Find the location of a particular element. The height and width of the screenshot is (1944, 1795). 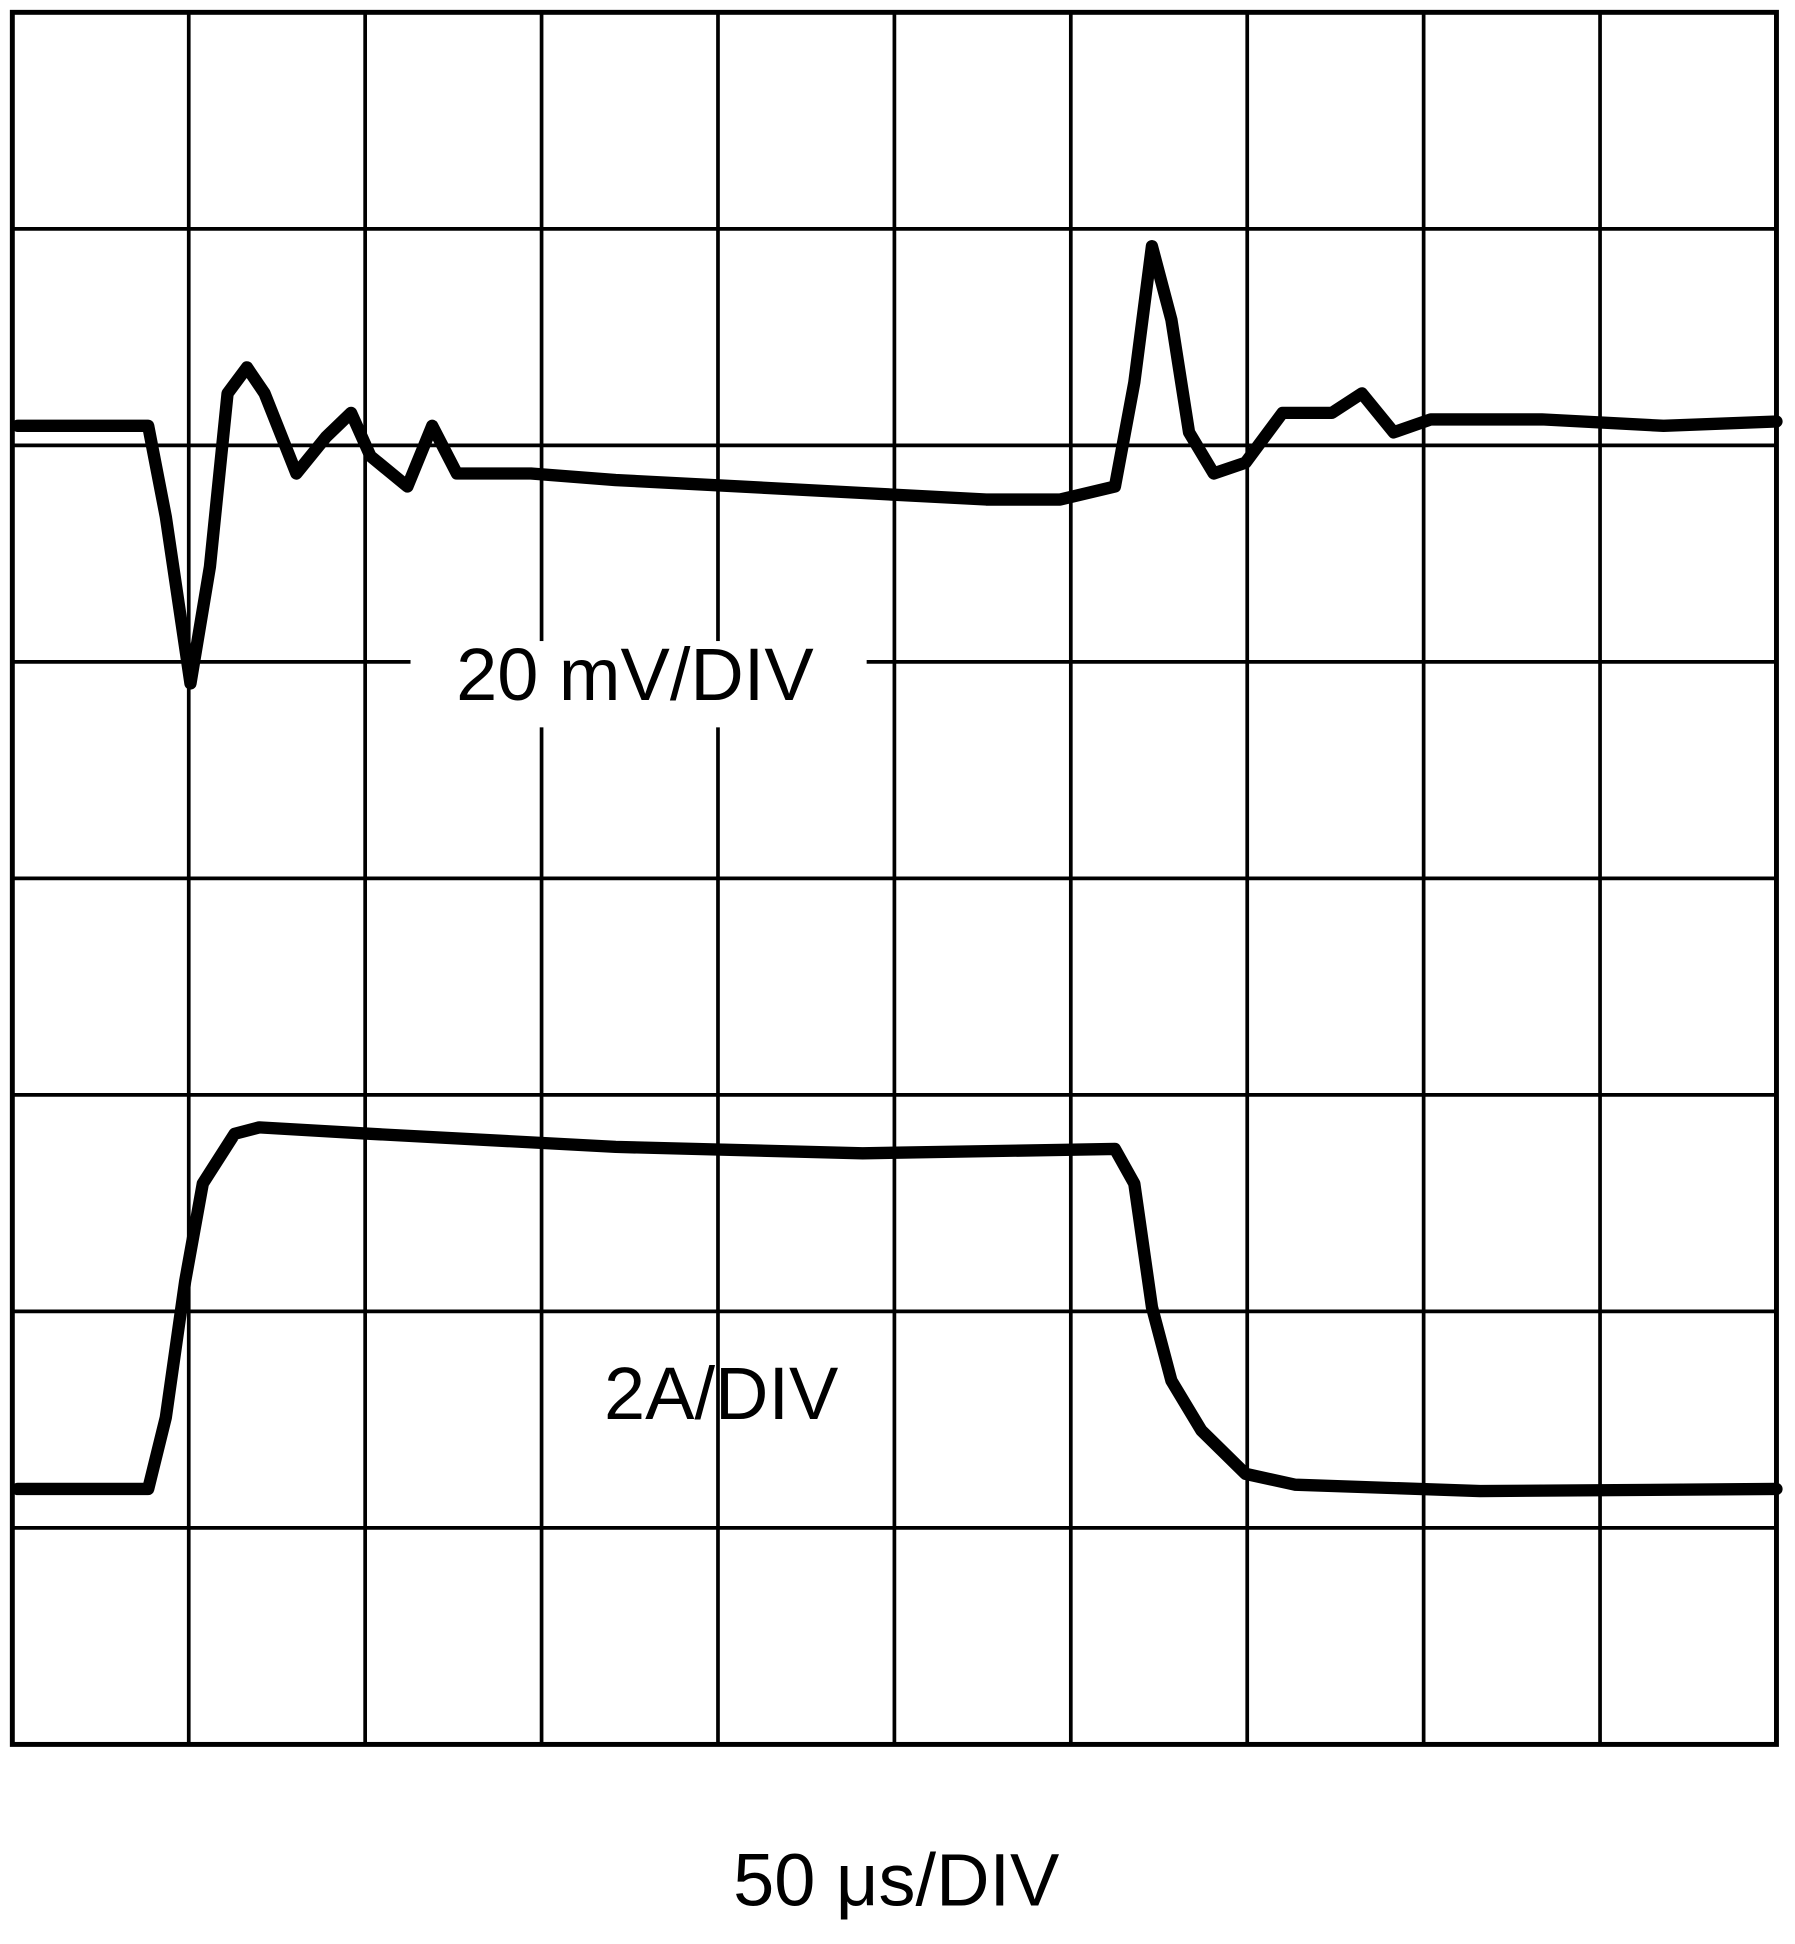

x-axis-label: 50 μs/DIV is located at coordinates (896, 1880).